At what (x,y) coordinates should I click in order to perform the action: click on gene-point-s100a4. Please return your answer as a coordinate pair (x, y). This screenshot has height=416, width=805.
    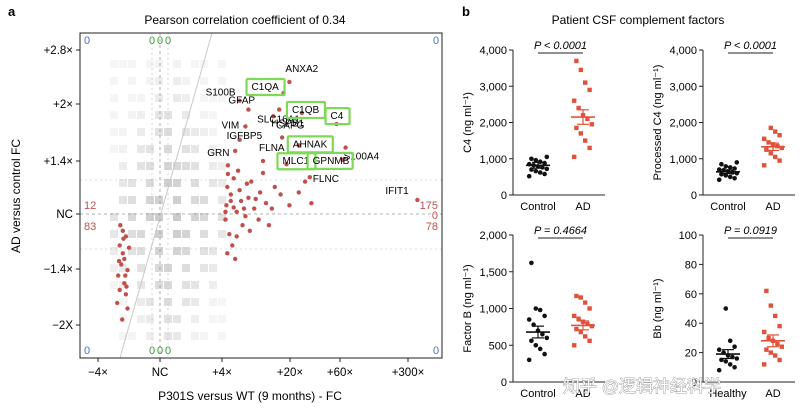
    Looking at the image, I should click on (345, 147).